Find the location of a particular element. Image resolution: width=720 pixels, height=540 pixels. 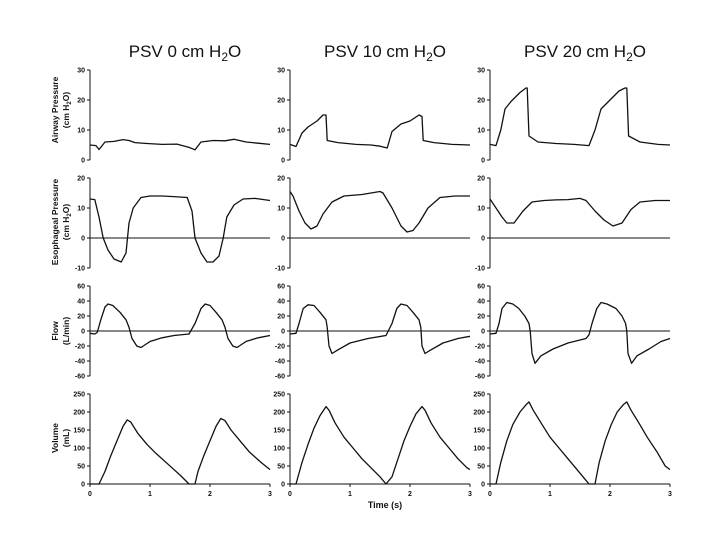

panel-flow-col0-y-tick-label: 40 is located at coordinates (81, 302).